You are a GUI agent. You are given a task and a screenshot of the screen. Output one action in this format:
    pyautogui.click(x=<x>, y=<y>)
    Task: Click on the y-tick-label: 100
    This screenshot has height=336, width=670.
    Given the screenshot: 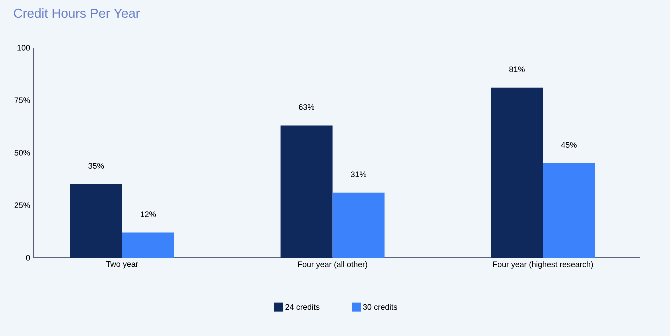 What is the action you would take?
    pyautogui.click(x=24, y=48)
    